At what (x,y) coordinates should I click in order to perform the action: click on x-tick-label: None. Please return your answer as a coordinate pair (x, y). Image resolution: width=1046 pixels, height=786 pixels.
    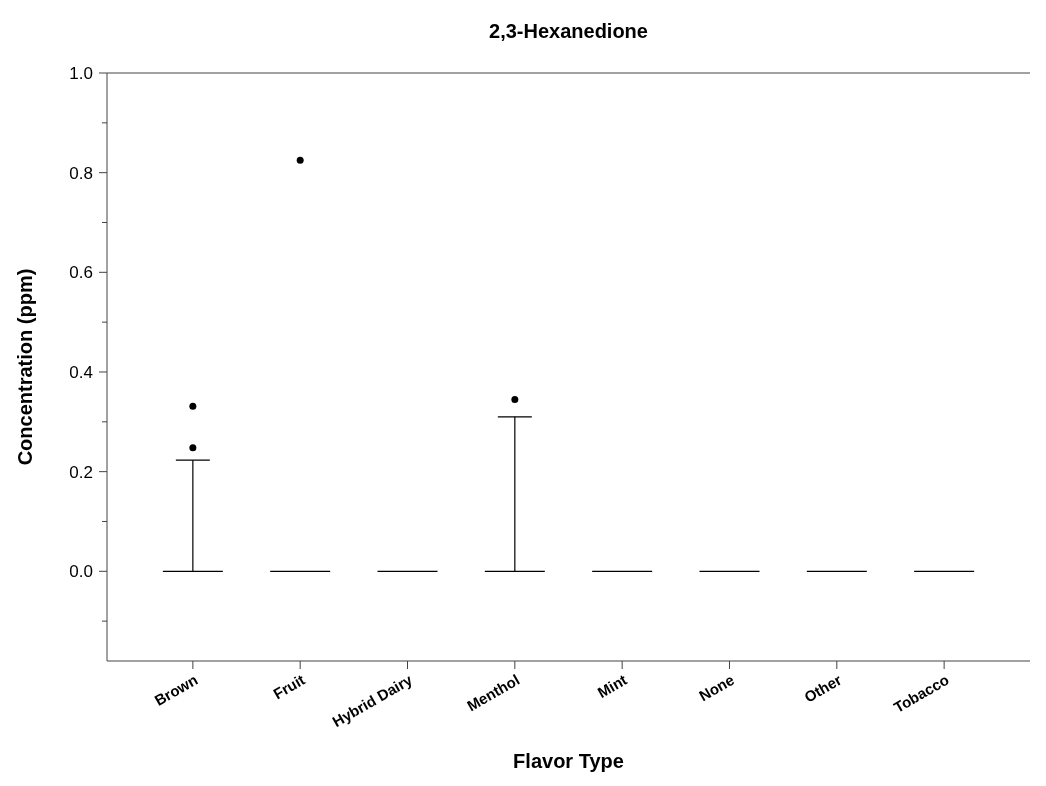
    Looking at the image, I should click on (716, 687).